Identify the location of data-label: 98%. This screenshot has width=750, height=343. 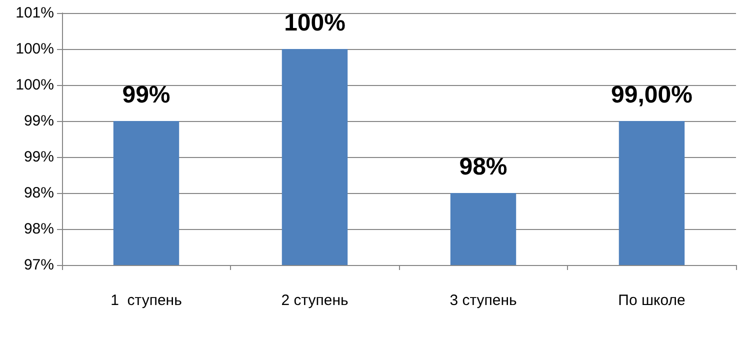
(483, 167).